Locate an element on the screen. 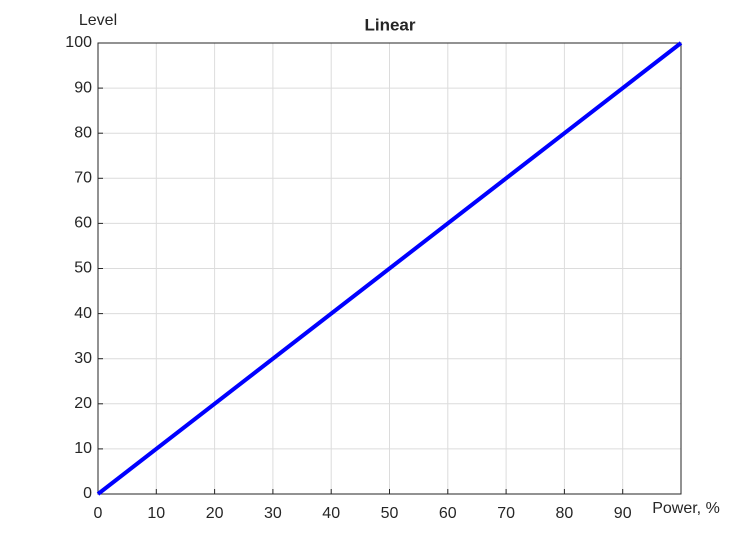 The height and width of the screenshot is (555, 752). x-tick-label: 40 is located at coordinates (331, 513).